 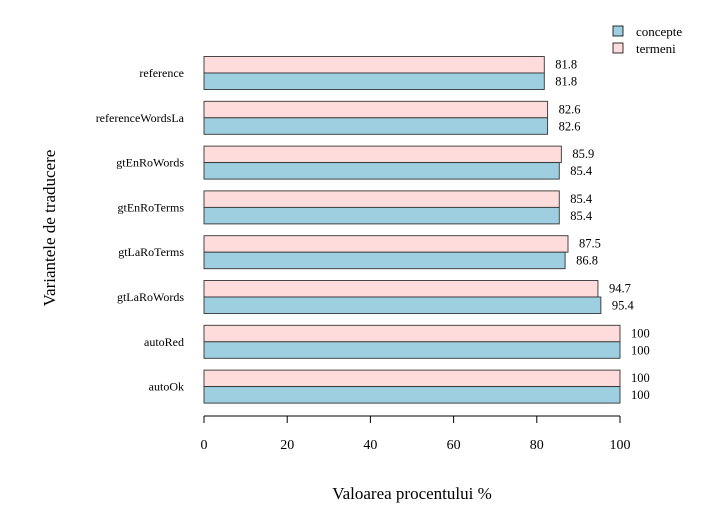 What do you see at coordinates (401, 289) in the screenshot?
I see `bar-termeni-gtLaRoWords` at bounding box center [401, 289].